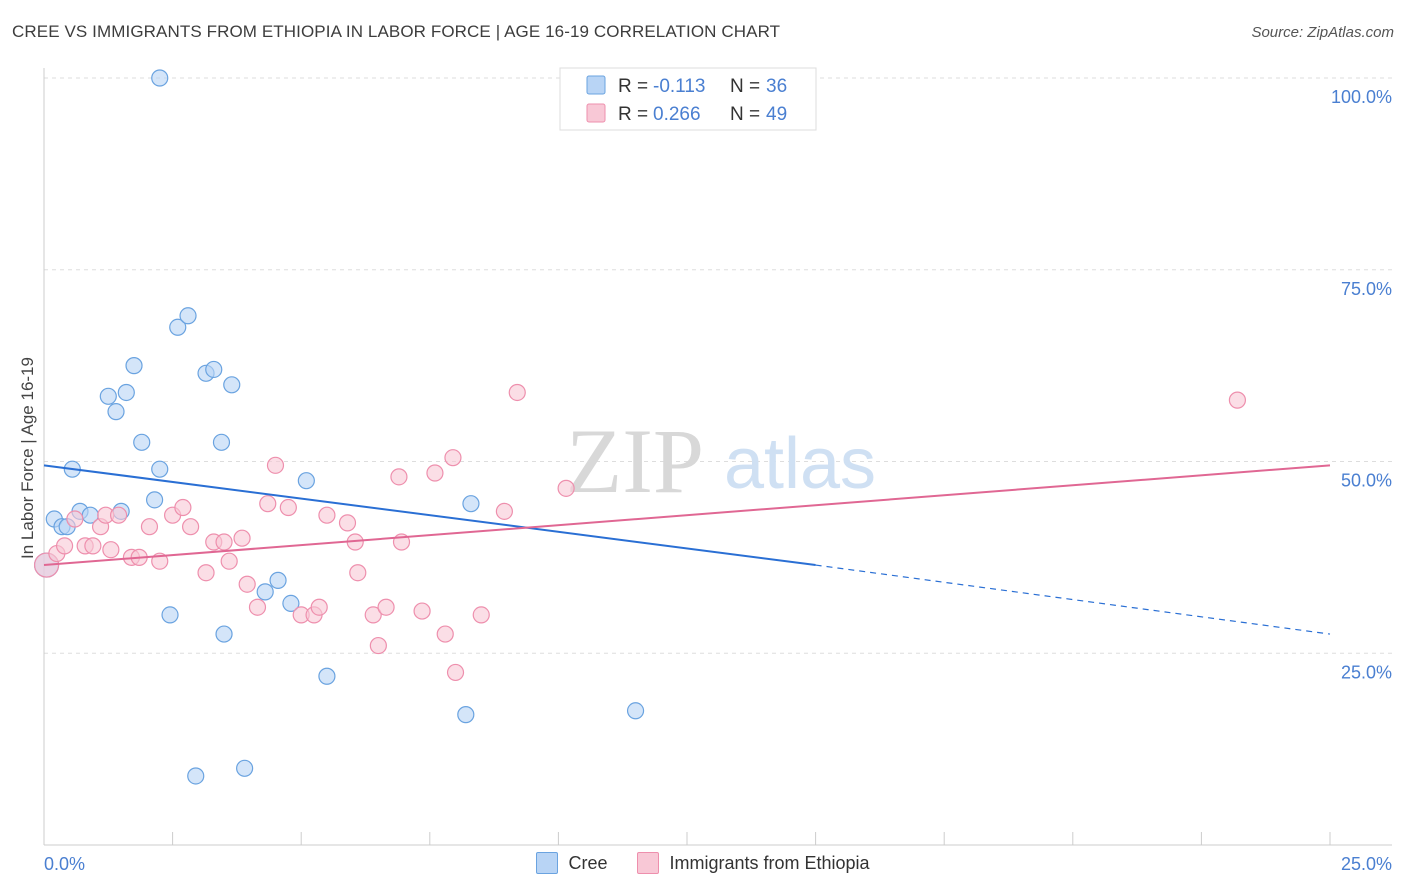 The width and height of the screenshot is (1406, 892). What do you see at coordinates (633, 86) in the screenshot?
I see `legend-cree-r-label: R =` at bounding box center [633, 86].